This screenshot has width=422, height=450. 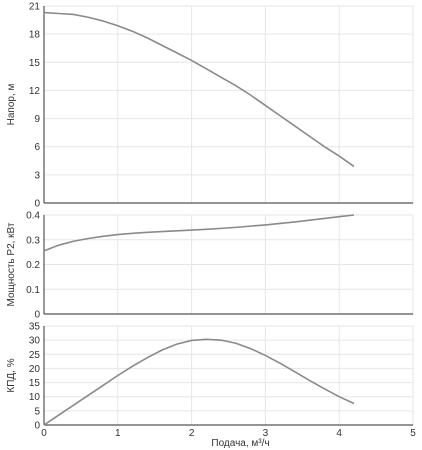 I want to click on power-y-tick-label: 0.3, so click(x=33, y=240).